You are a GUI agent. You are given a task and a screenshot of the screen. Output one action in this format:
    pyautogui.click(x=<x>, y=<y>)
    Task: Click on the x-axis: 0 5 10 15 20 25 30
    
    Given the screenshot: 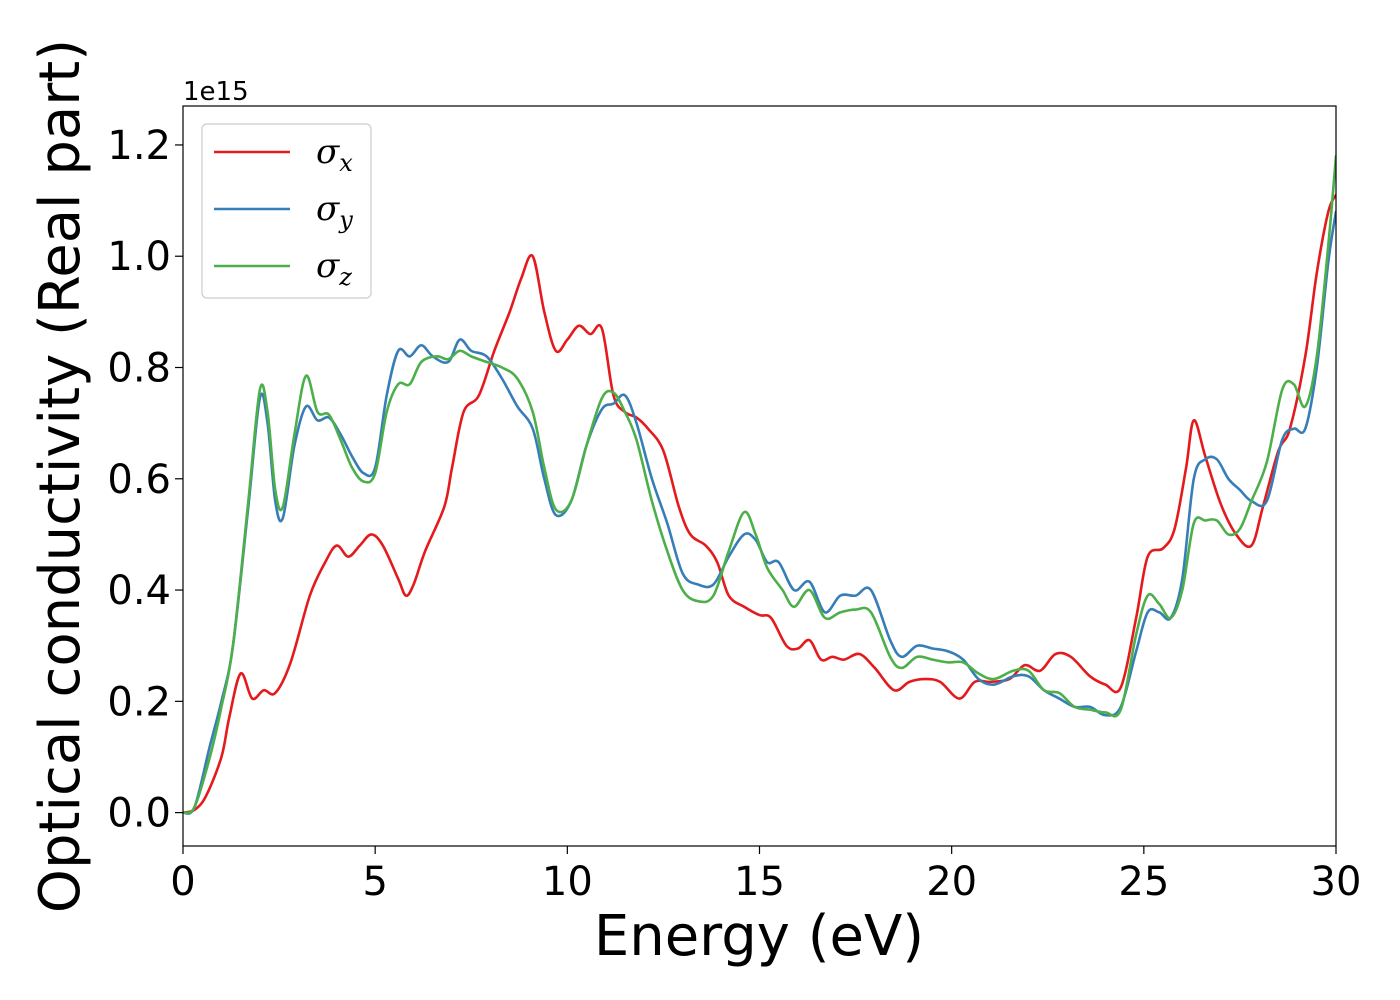 What is the action you would take?
    pyautogui.click(x=765, y=875)
    